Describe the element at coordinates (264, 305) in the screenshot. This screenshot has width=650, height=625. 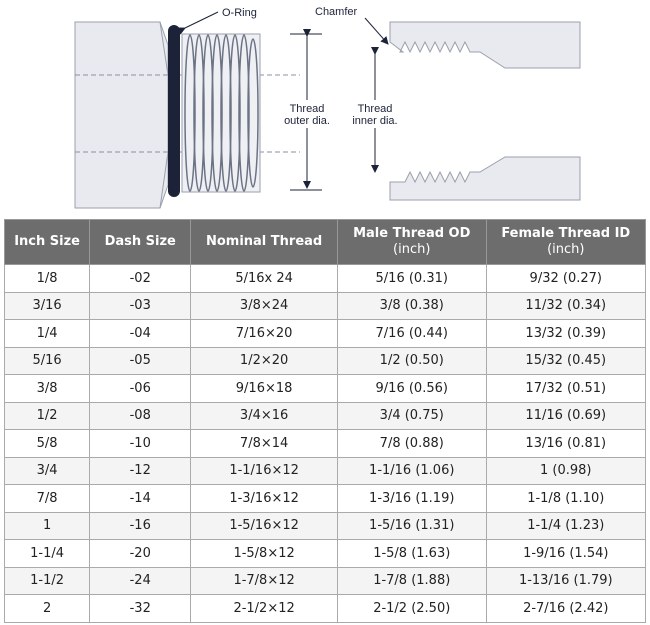
I see `table-cell: 3/8×24` at that location.